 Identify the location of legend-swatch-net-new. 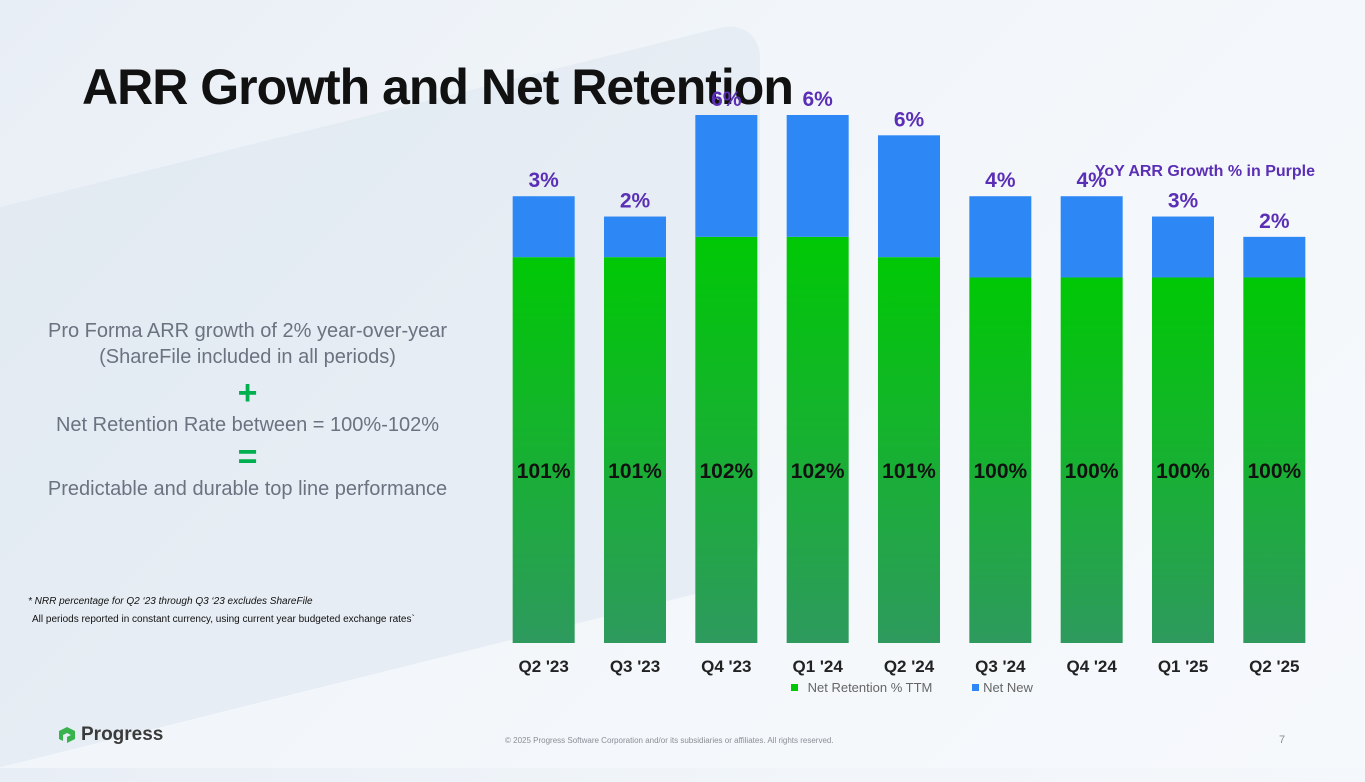
(975, 687).